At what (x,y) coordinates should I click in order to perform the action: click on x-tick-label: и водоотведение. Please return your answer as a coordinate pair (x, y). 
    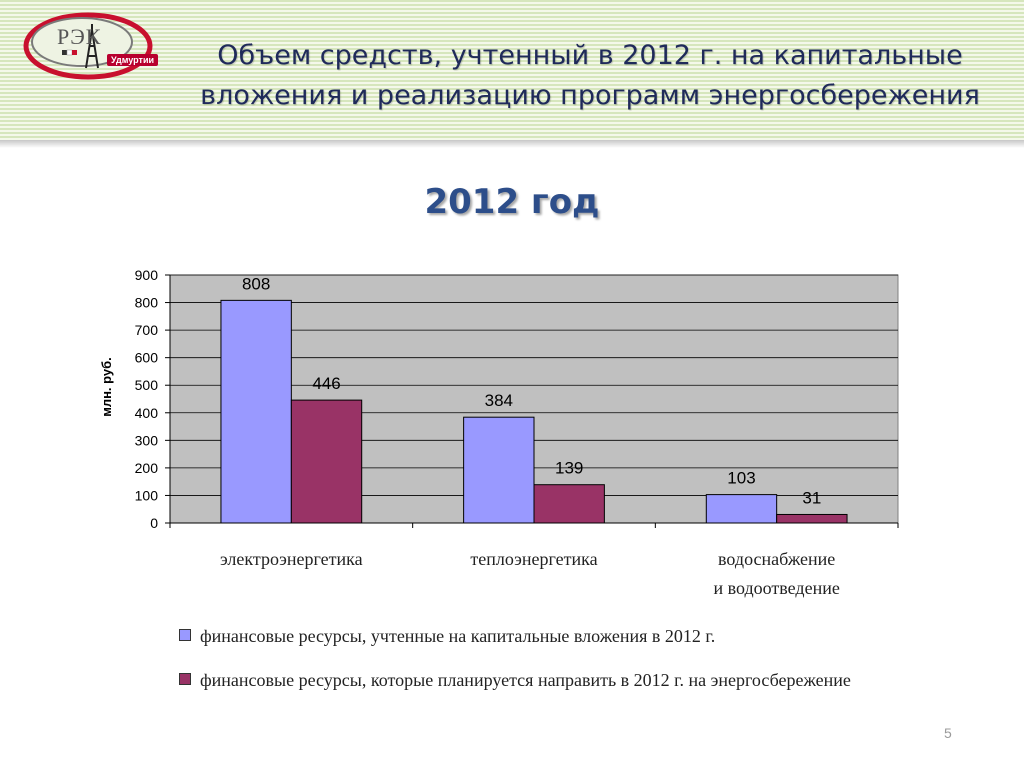
    Looking at the image, I should click on (777, 588).